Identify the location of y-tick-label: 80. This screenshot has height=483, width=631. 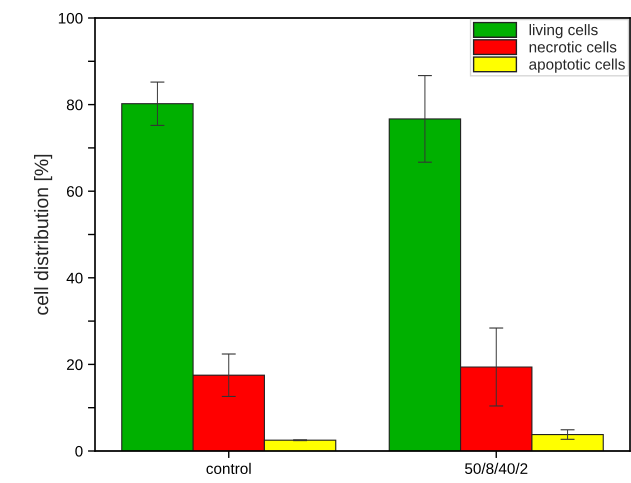
(74, 104).